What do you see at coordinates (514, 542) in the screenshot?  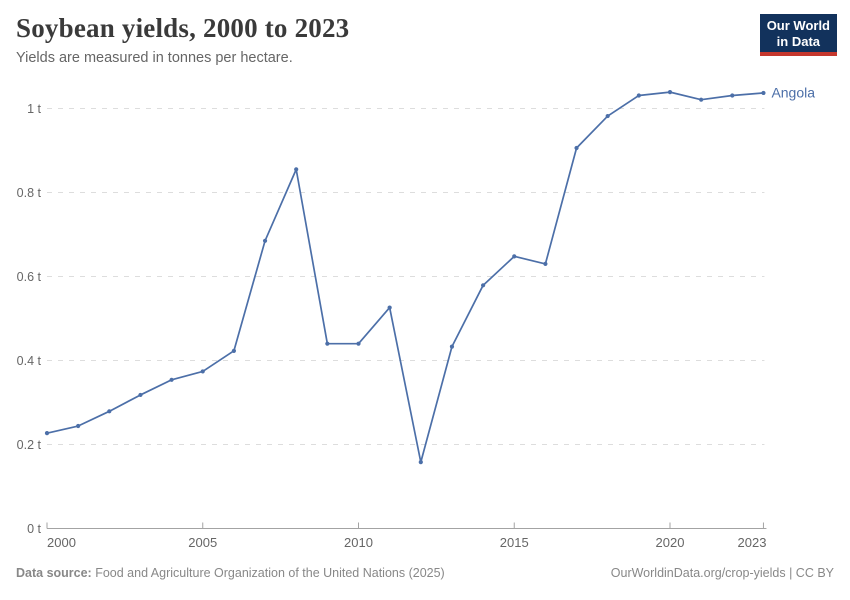 I see `x-tick-label: 2015` at bounding box center [514, 542].